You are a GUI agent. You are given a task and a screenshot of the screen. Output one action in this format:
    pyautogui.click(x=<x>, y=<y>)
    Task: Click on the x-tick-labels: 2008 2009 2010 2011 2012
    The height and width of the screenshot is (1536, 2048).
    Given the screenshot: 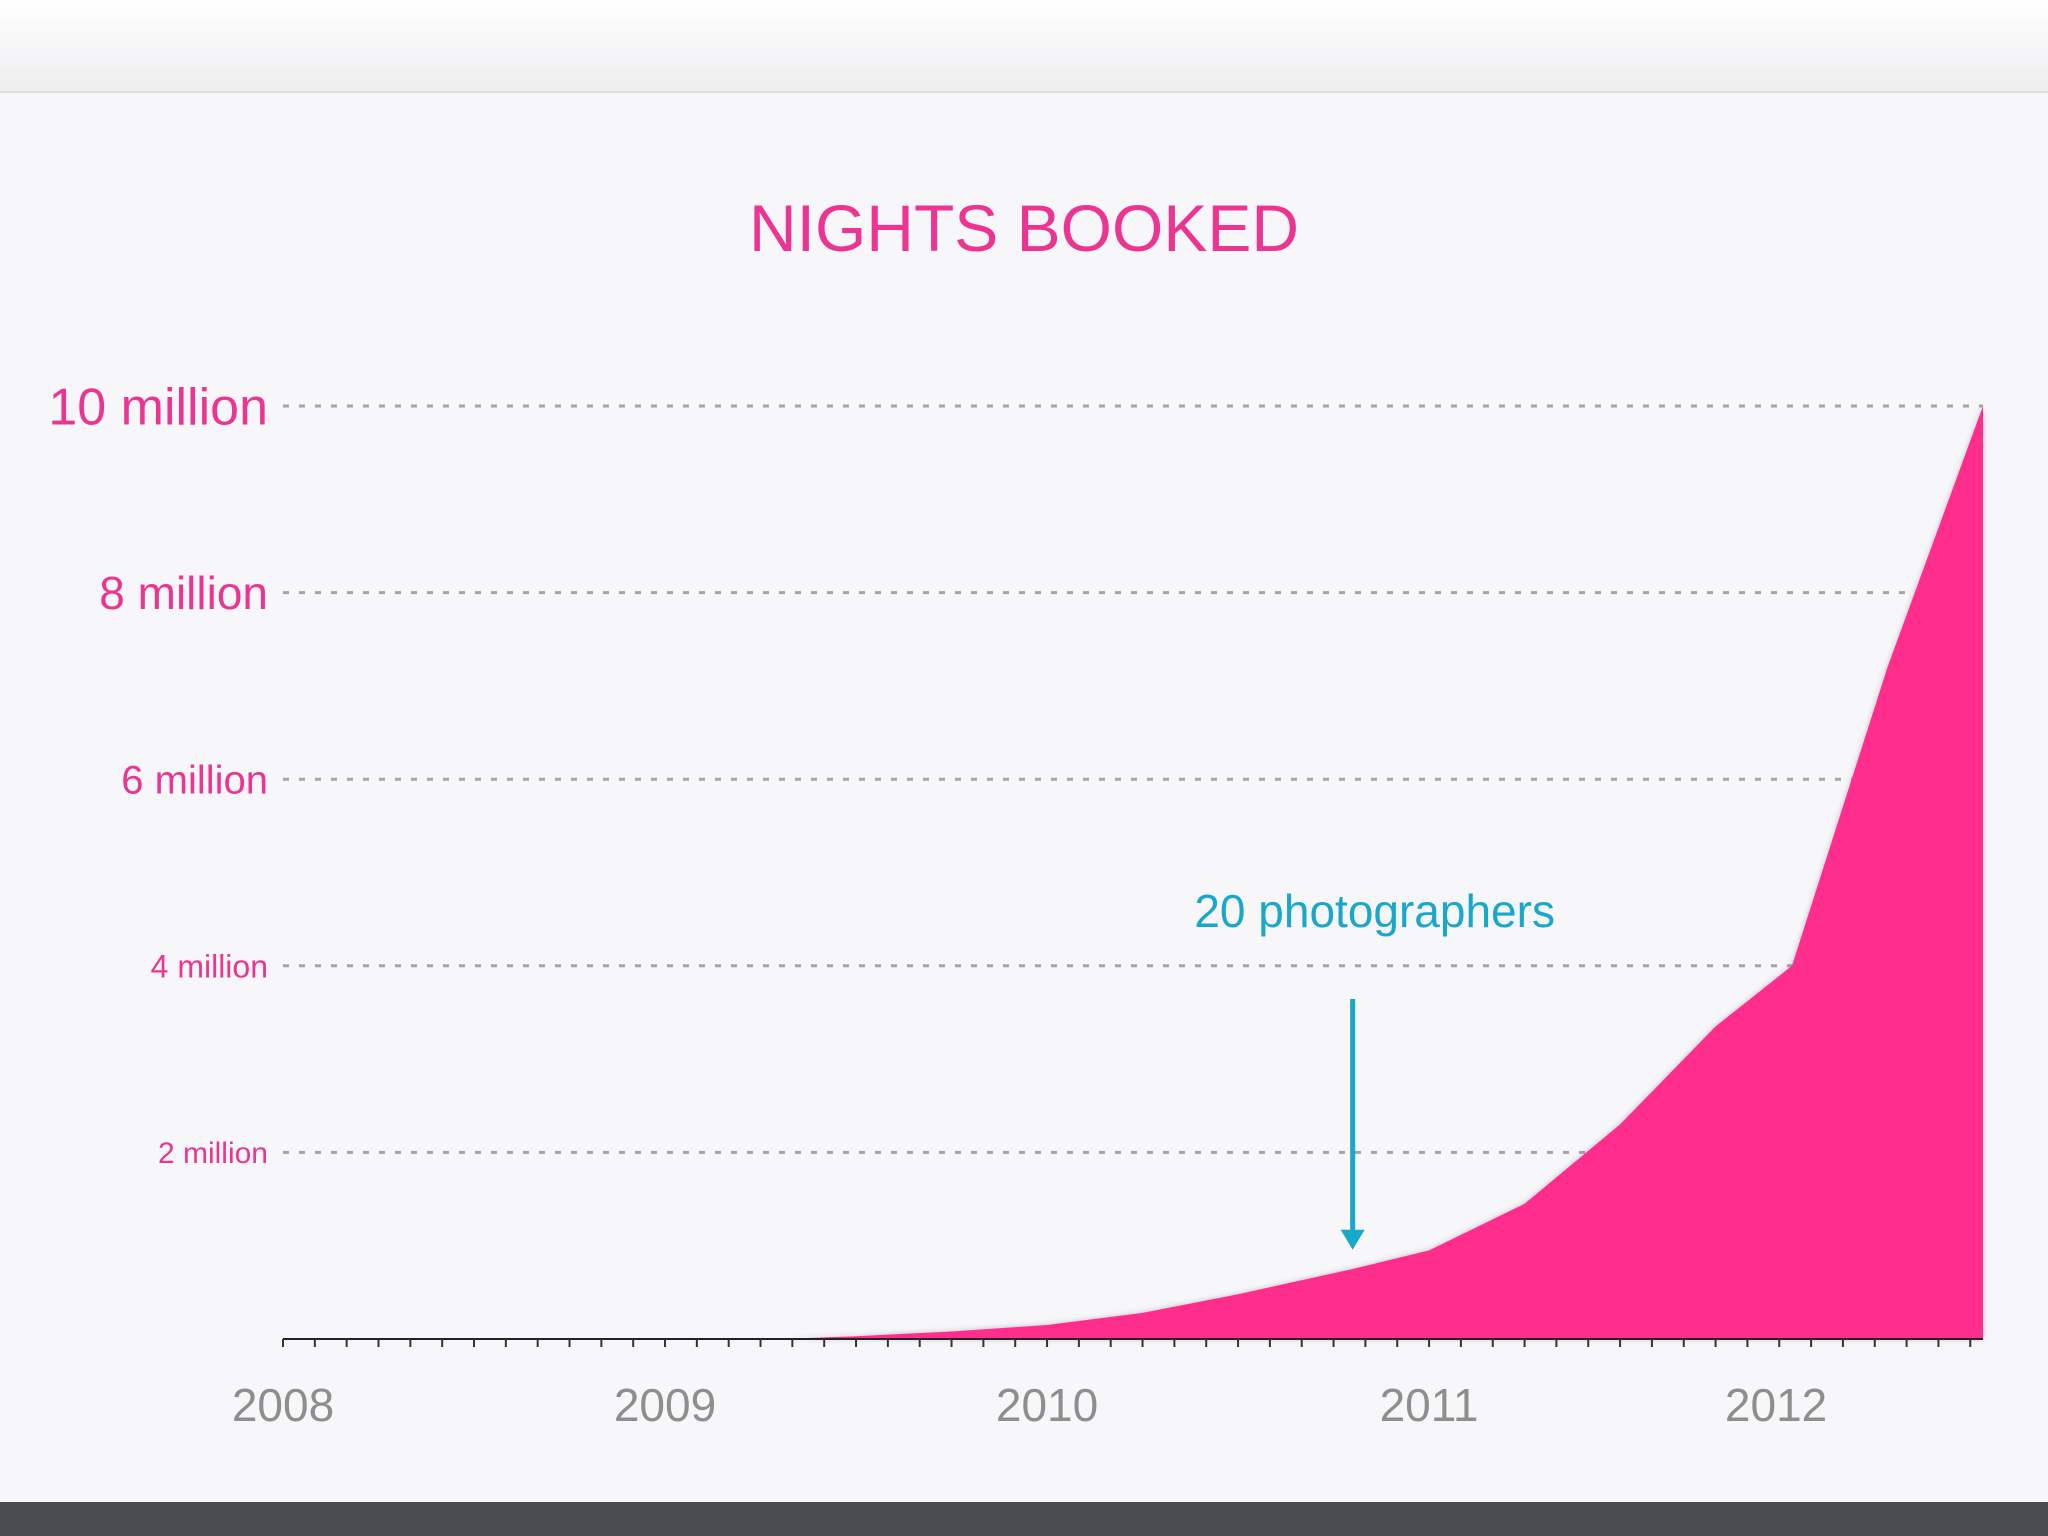 What is the action you would take?
    pyautogui.click(x=1029, y=1405)
    